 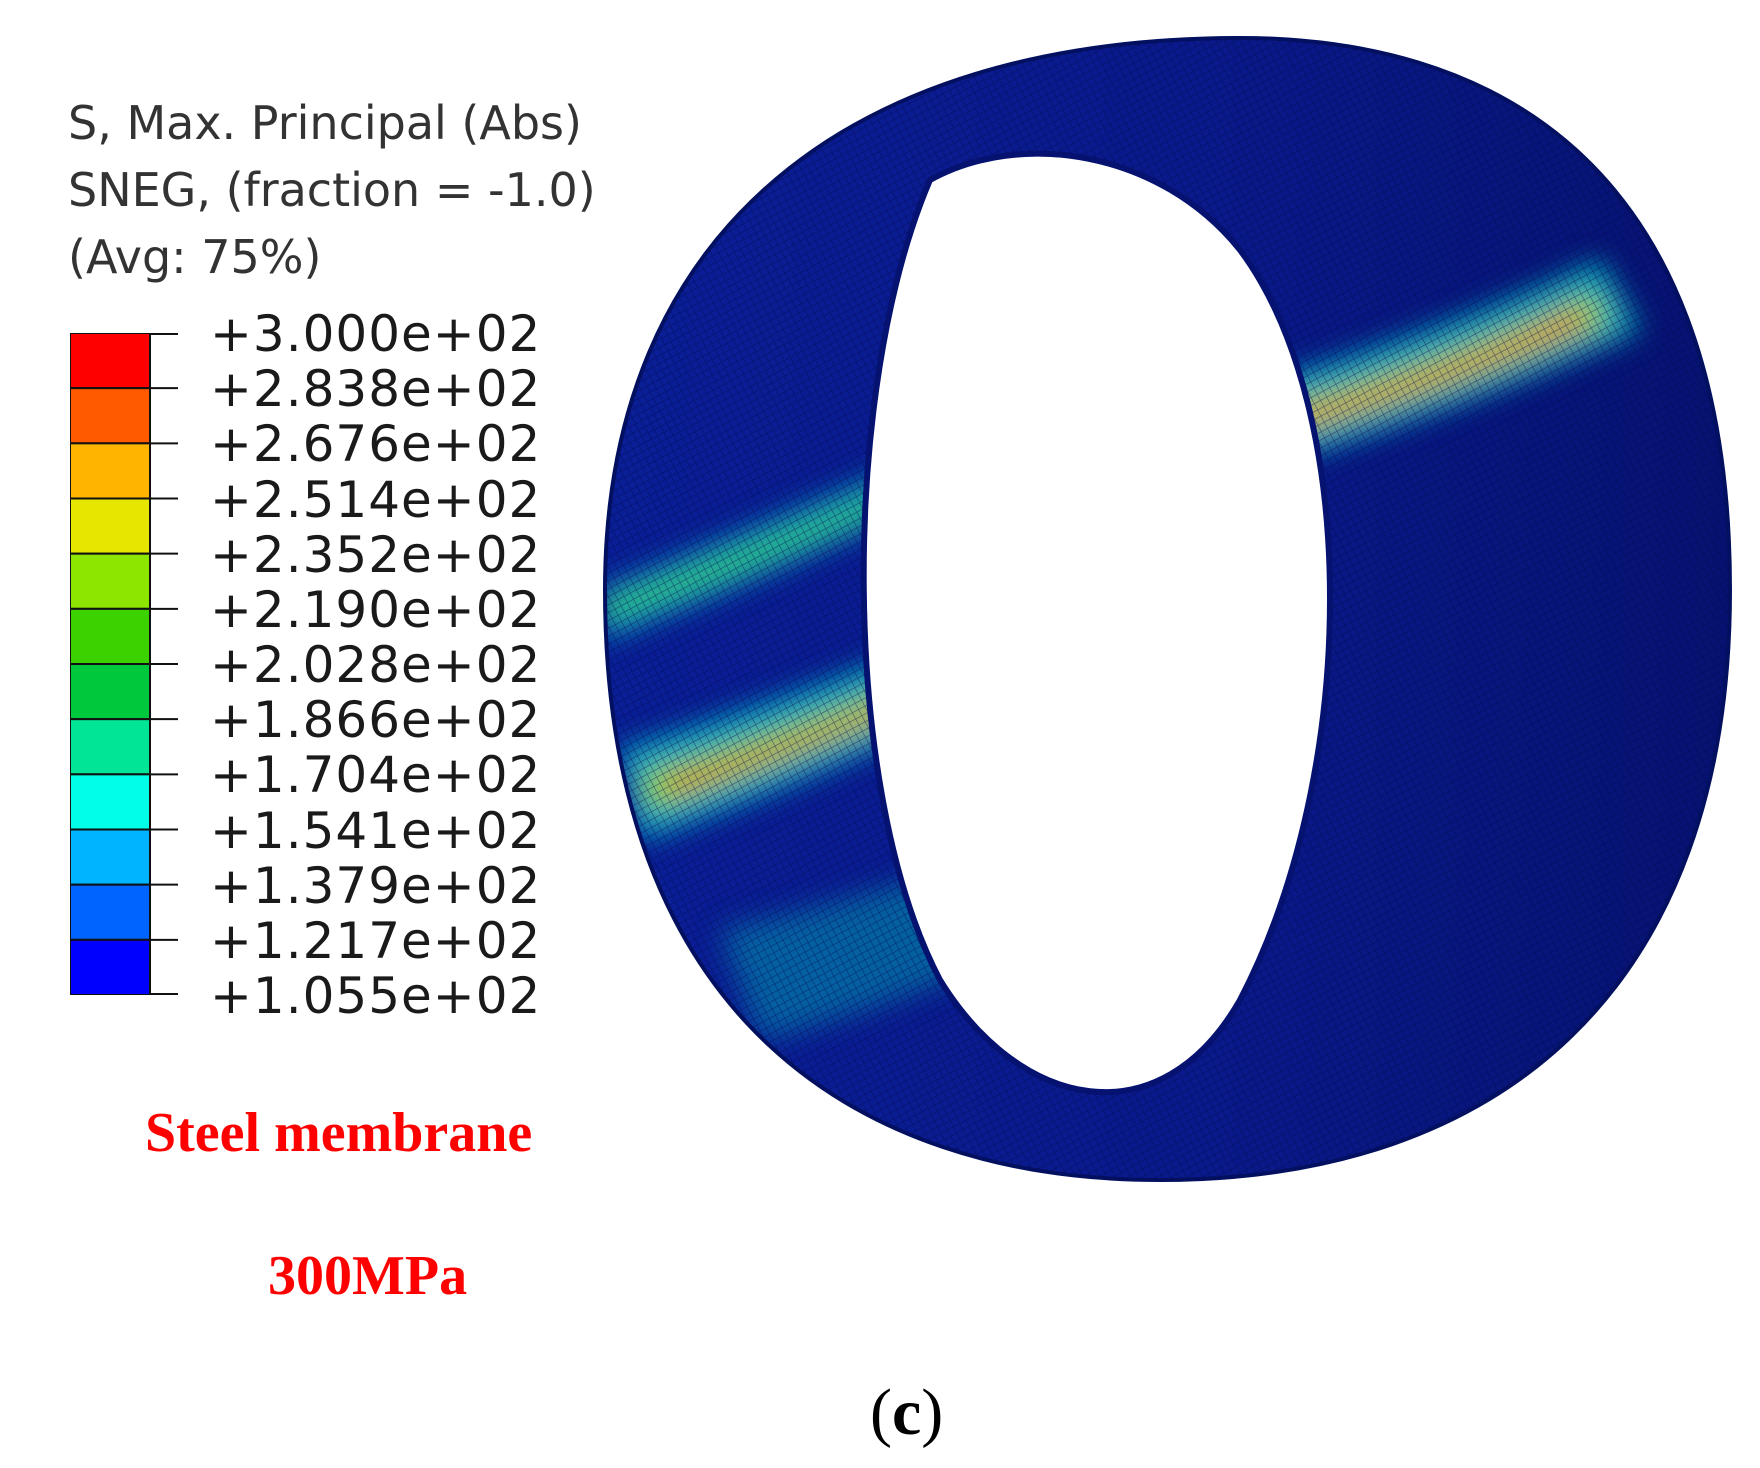 What do you see at coordinates (376, 609) in the screenshot?
I see `legend-tick-label: +2.190e+02` at bounding box center [376, 609].